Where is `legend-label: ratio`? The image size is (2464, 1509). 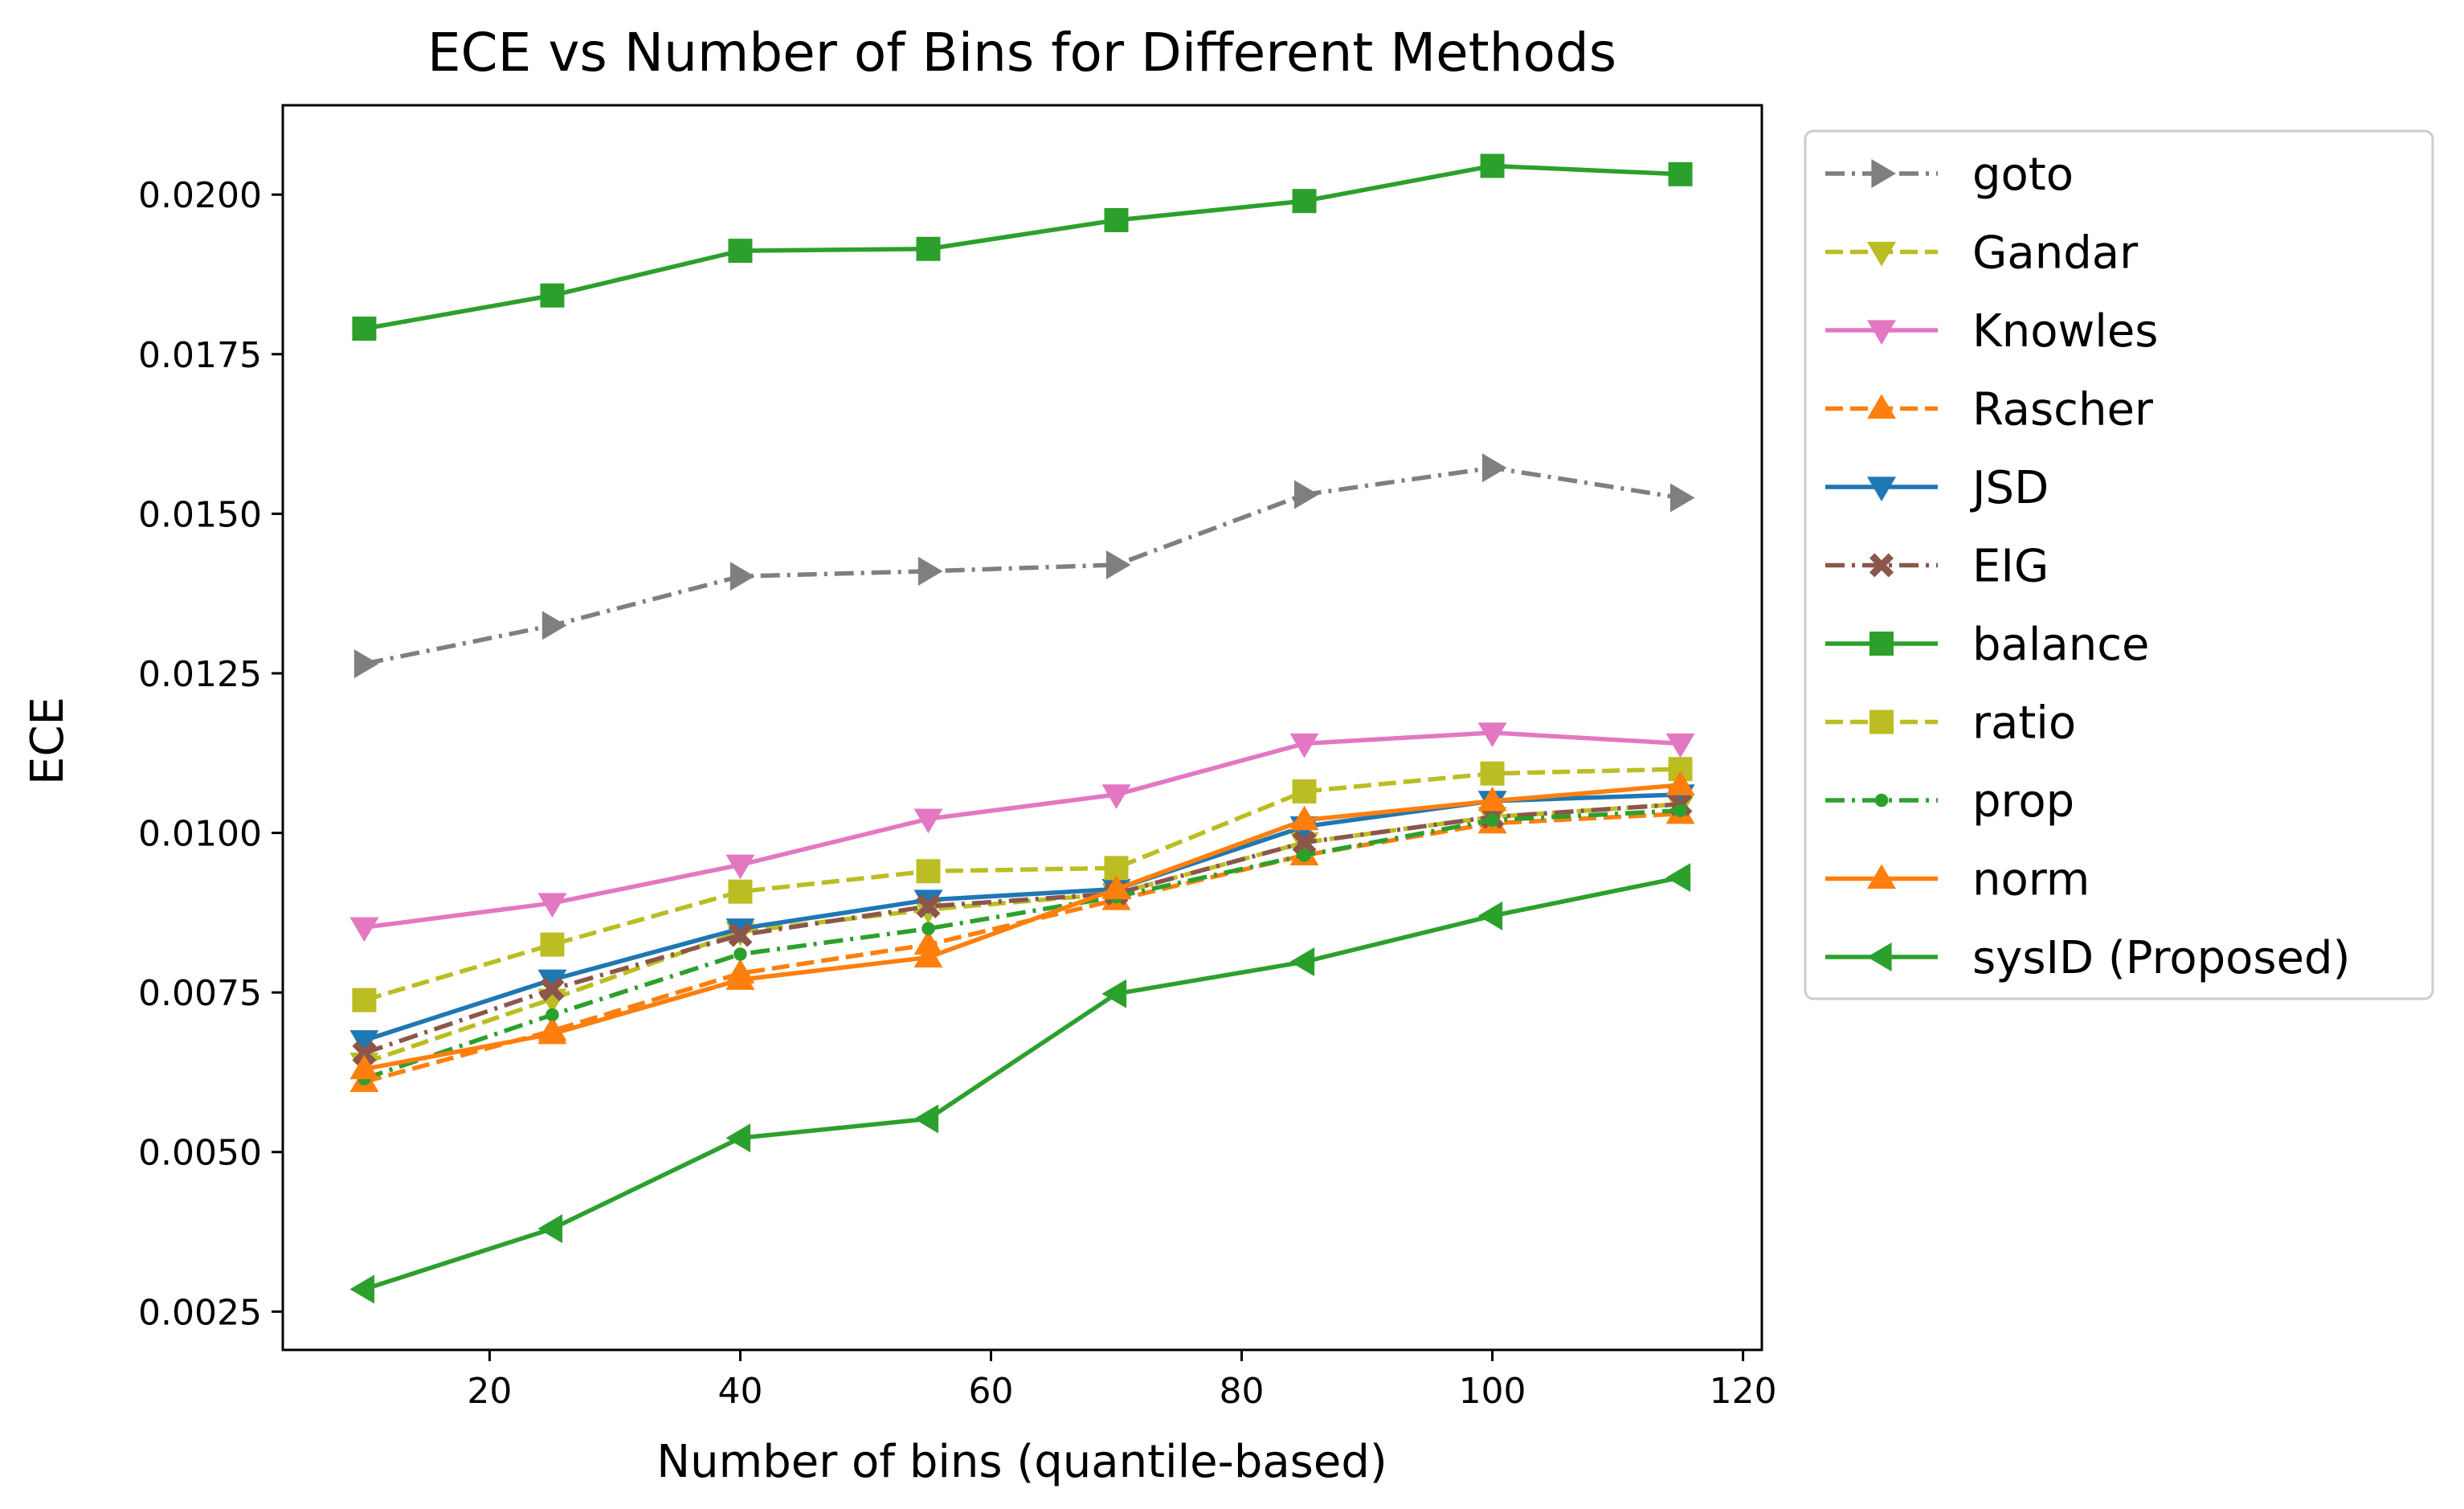
legend-label: ratio is located at coordinates (2024, 723).